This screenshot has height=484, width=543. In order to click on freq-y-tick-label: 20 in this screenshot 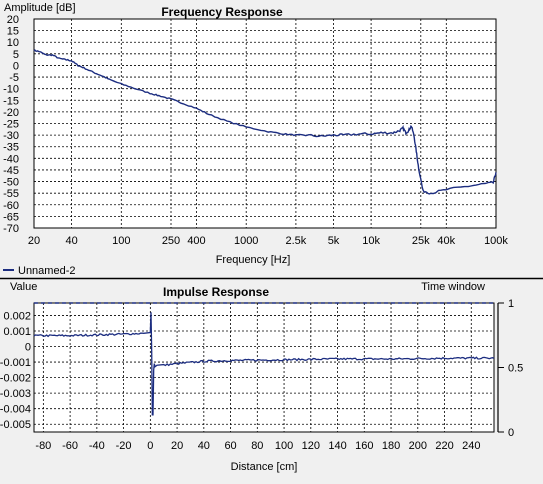, I will do `click(13, 20)`.